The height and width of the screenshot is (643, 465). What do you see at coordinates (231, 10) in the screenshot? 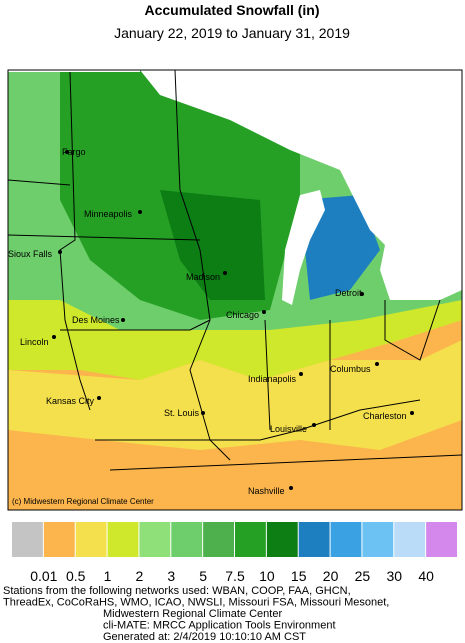
I see `title: Accumulated Snowfall (in)` at bounding box center [231, 10].